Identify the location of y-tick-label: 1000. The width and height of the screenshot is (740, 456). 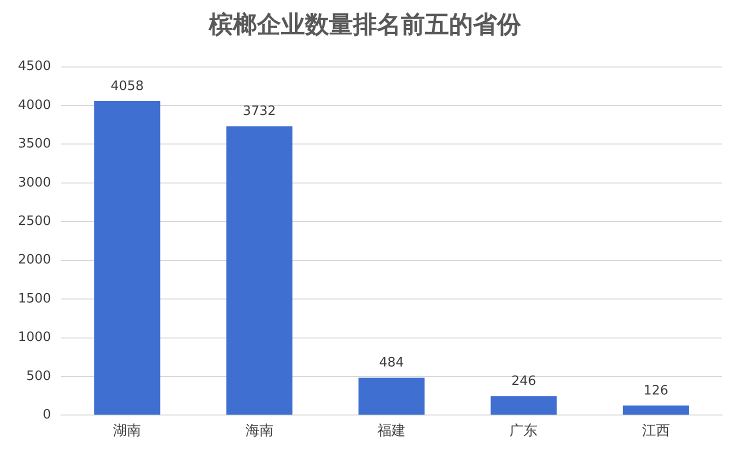
(35, 338).